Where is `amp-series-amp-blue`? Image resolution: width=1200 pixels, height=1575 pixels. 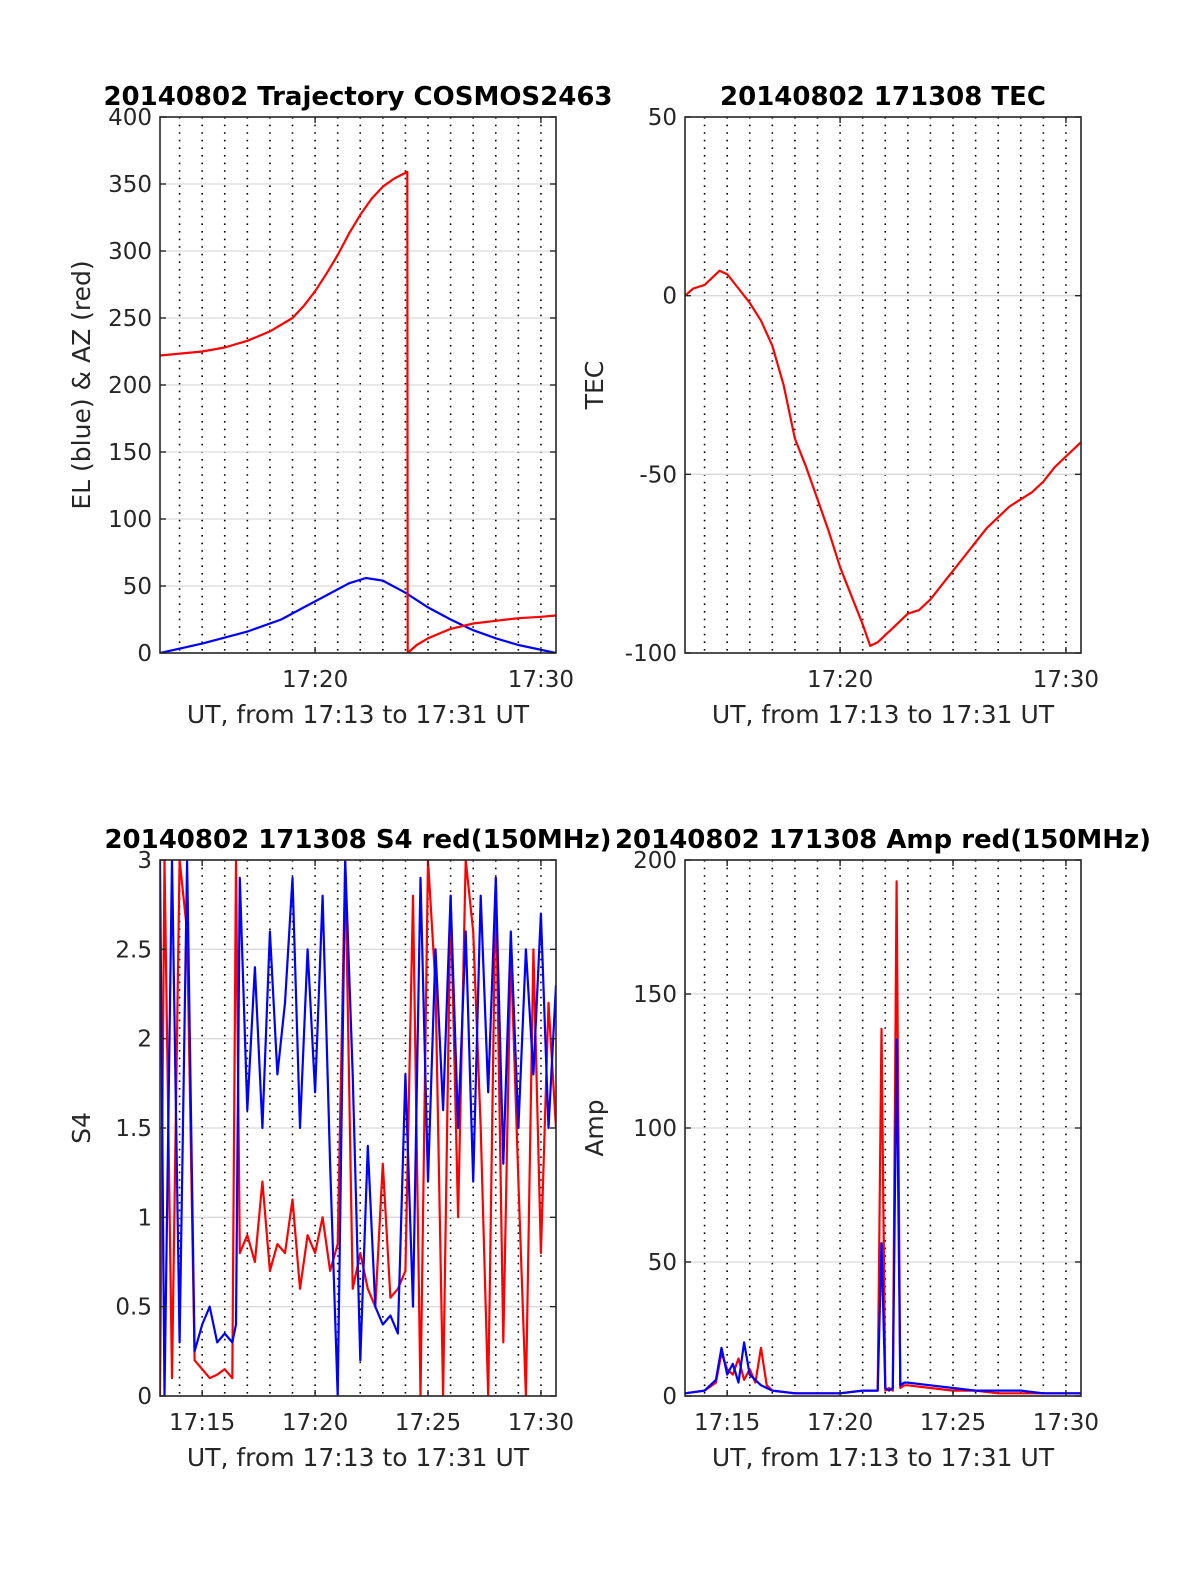 amp-series-amp-blue is located at coordinates (883, 1216).